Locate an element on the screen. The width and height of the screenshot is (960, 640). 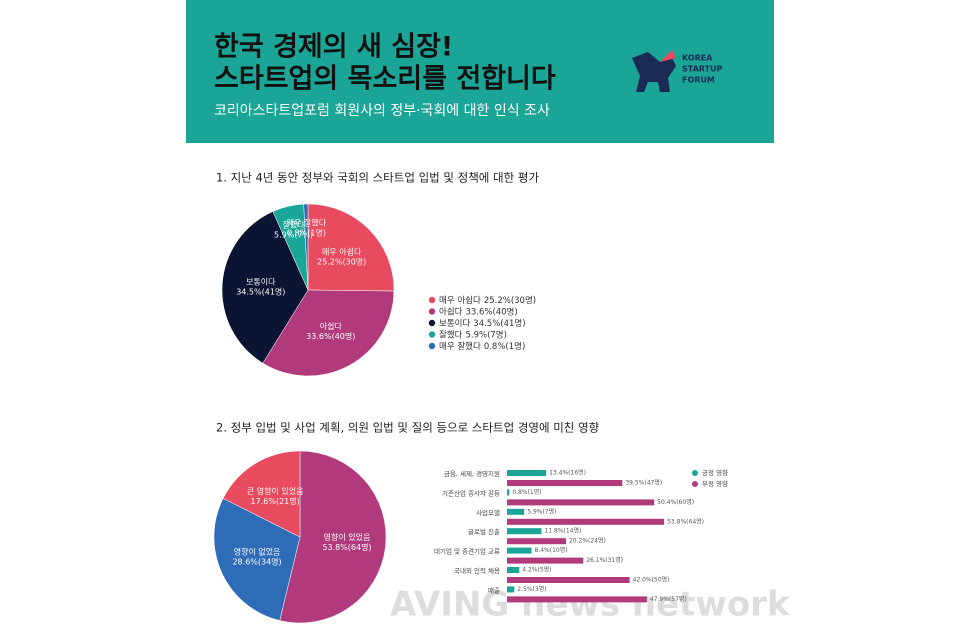
legend-entry: 잘했다 5.9%(7명) is located at coordinates (473, 334).